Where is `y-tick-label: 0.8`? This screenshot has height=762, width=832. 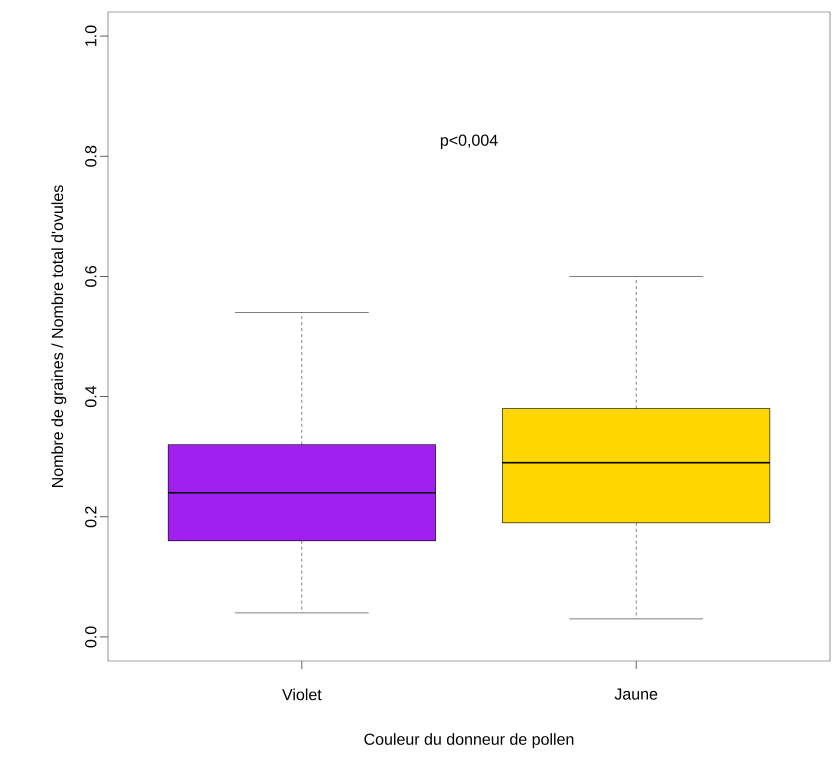 y-tick-label: 0.8 is located at coordinates (90, 156).